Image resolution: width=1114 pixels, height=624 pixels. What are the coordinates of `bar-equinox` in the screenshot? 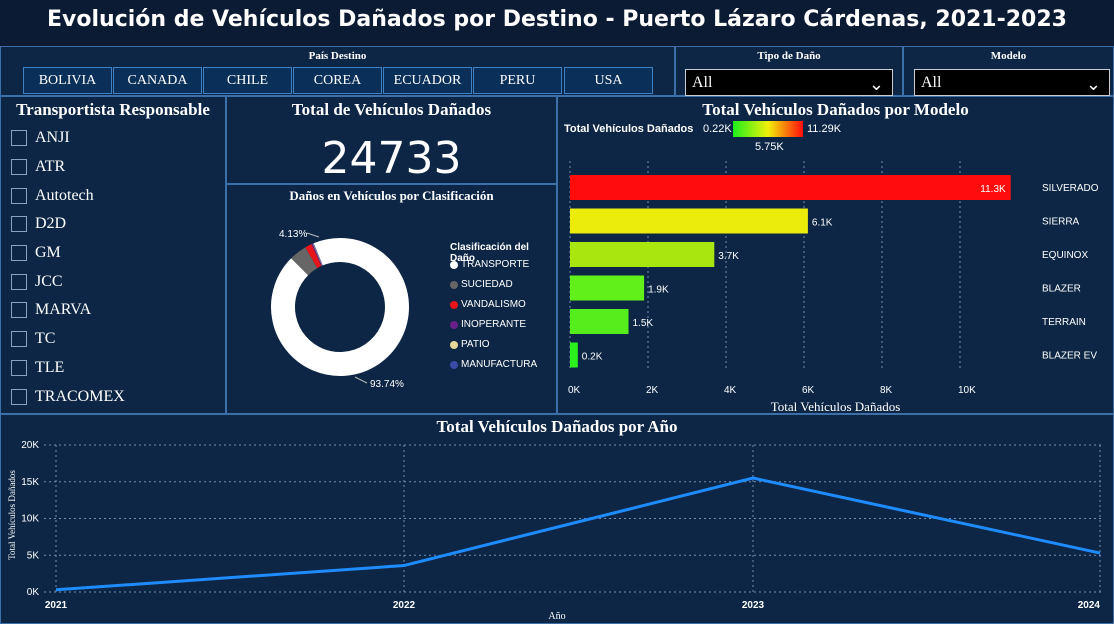 It's located at (642, 254).